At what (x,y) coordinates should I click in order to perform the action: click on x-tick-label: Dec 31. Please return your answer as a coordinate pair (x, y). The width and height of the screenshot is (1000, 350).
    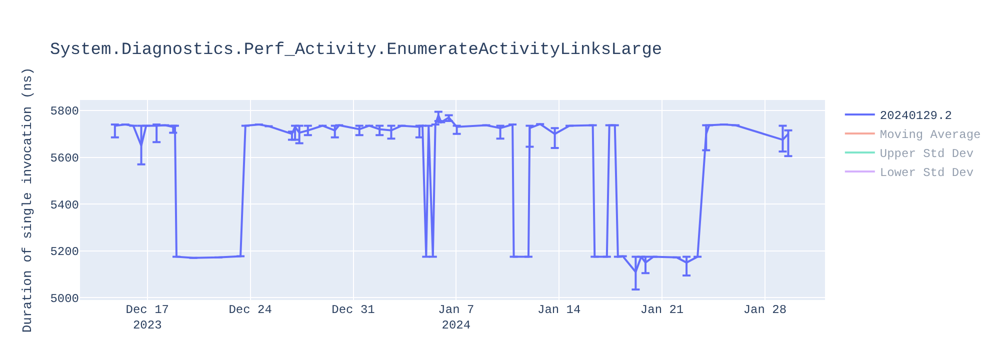
    Looking at the image, I should click on (353, 310).